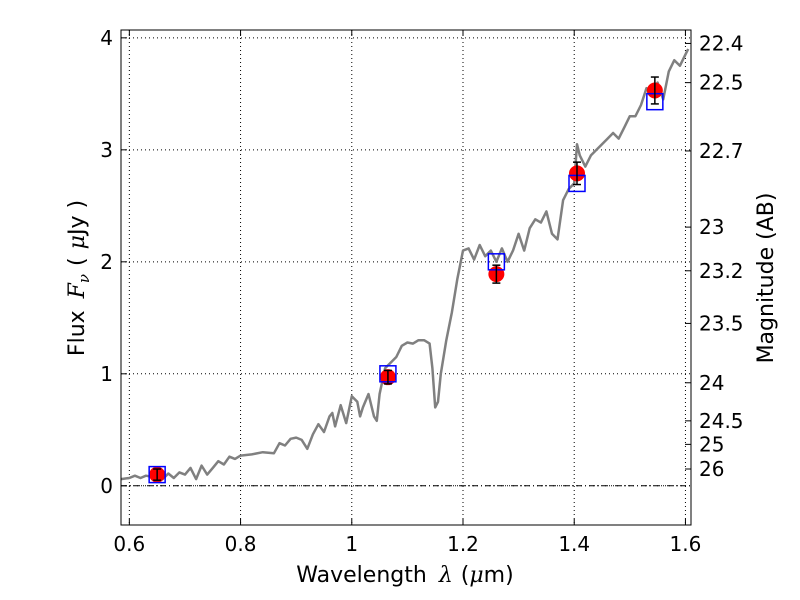 The height and width of the screenshot is (600, 800). I want to click on x-tick-label: 1.2, so click(463, 544).